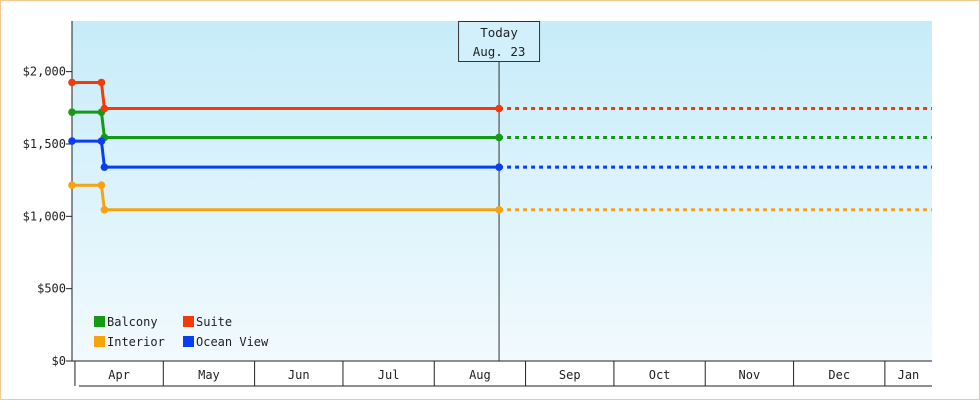  I want to click on month-label: Oct, so click(660, 375).